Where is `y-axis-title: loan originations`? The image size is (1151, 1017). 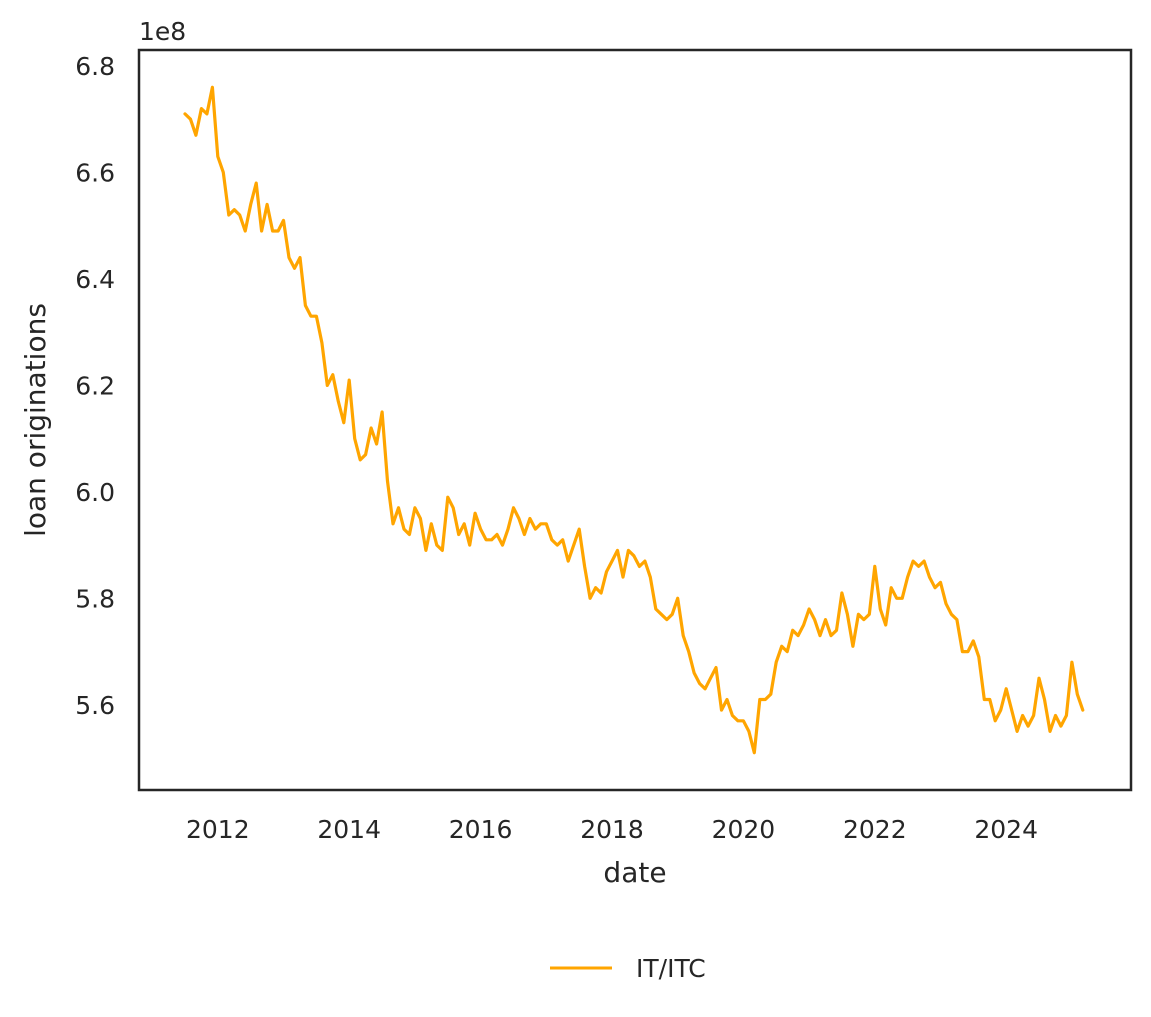
y-axis-title: loan originations is located at coordinates (35, 420).